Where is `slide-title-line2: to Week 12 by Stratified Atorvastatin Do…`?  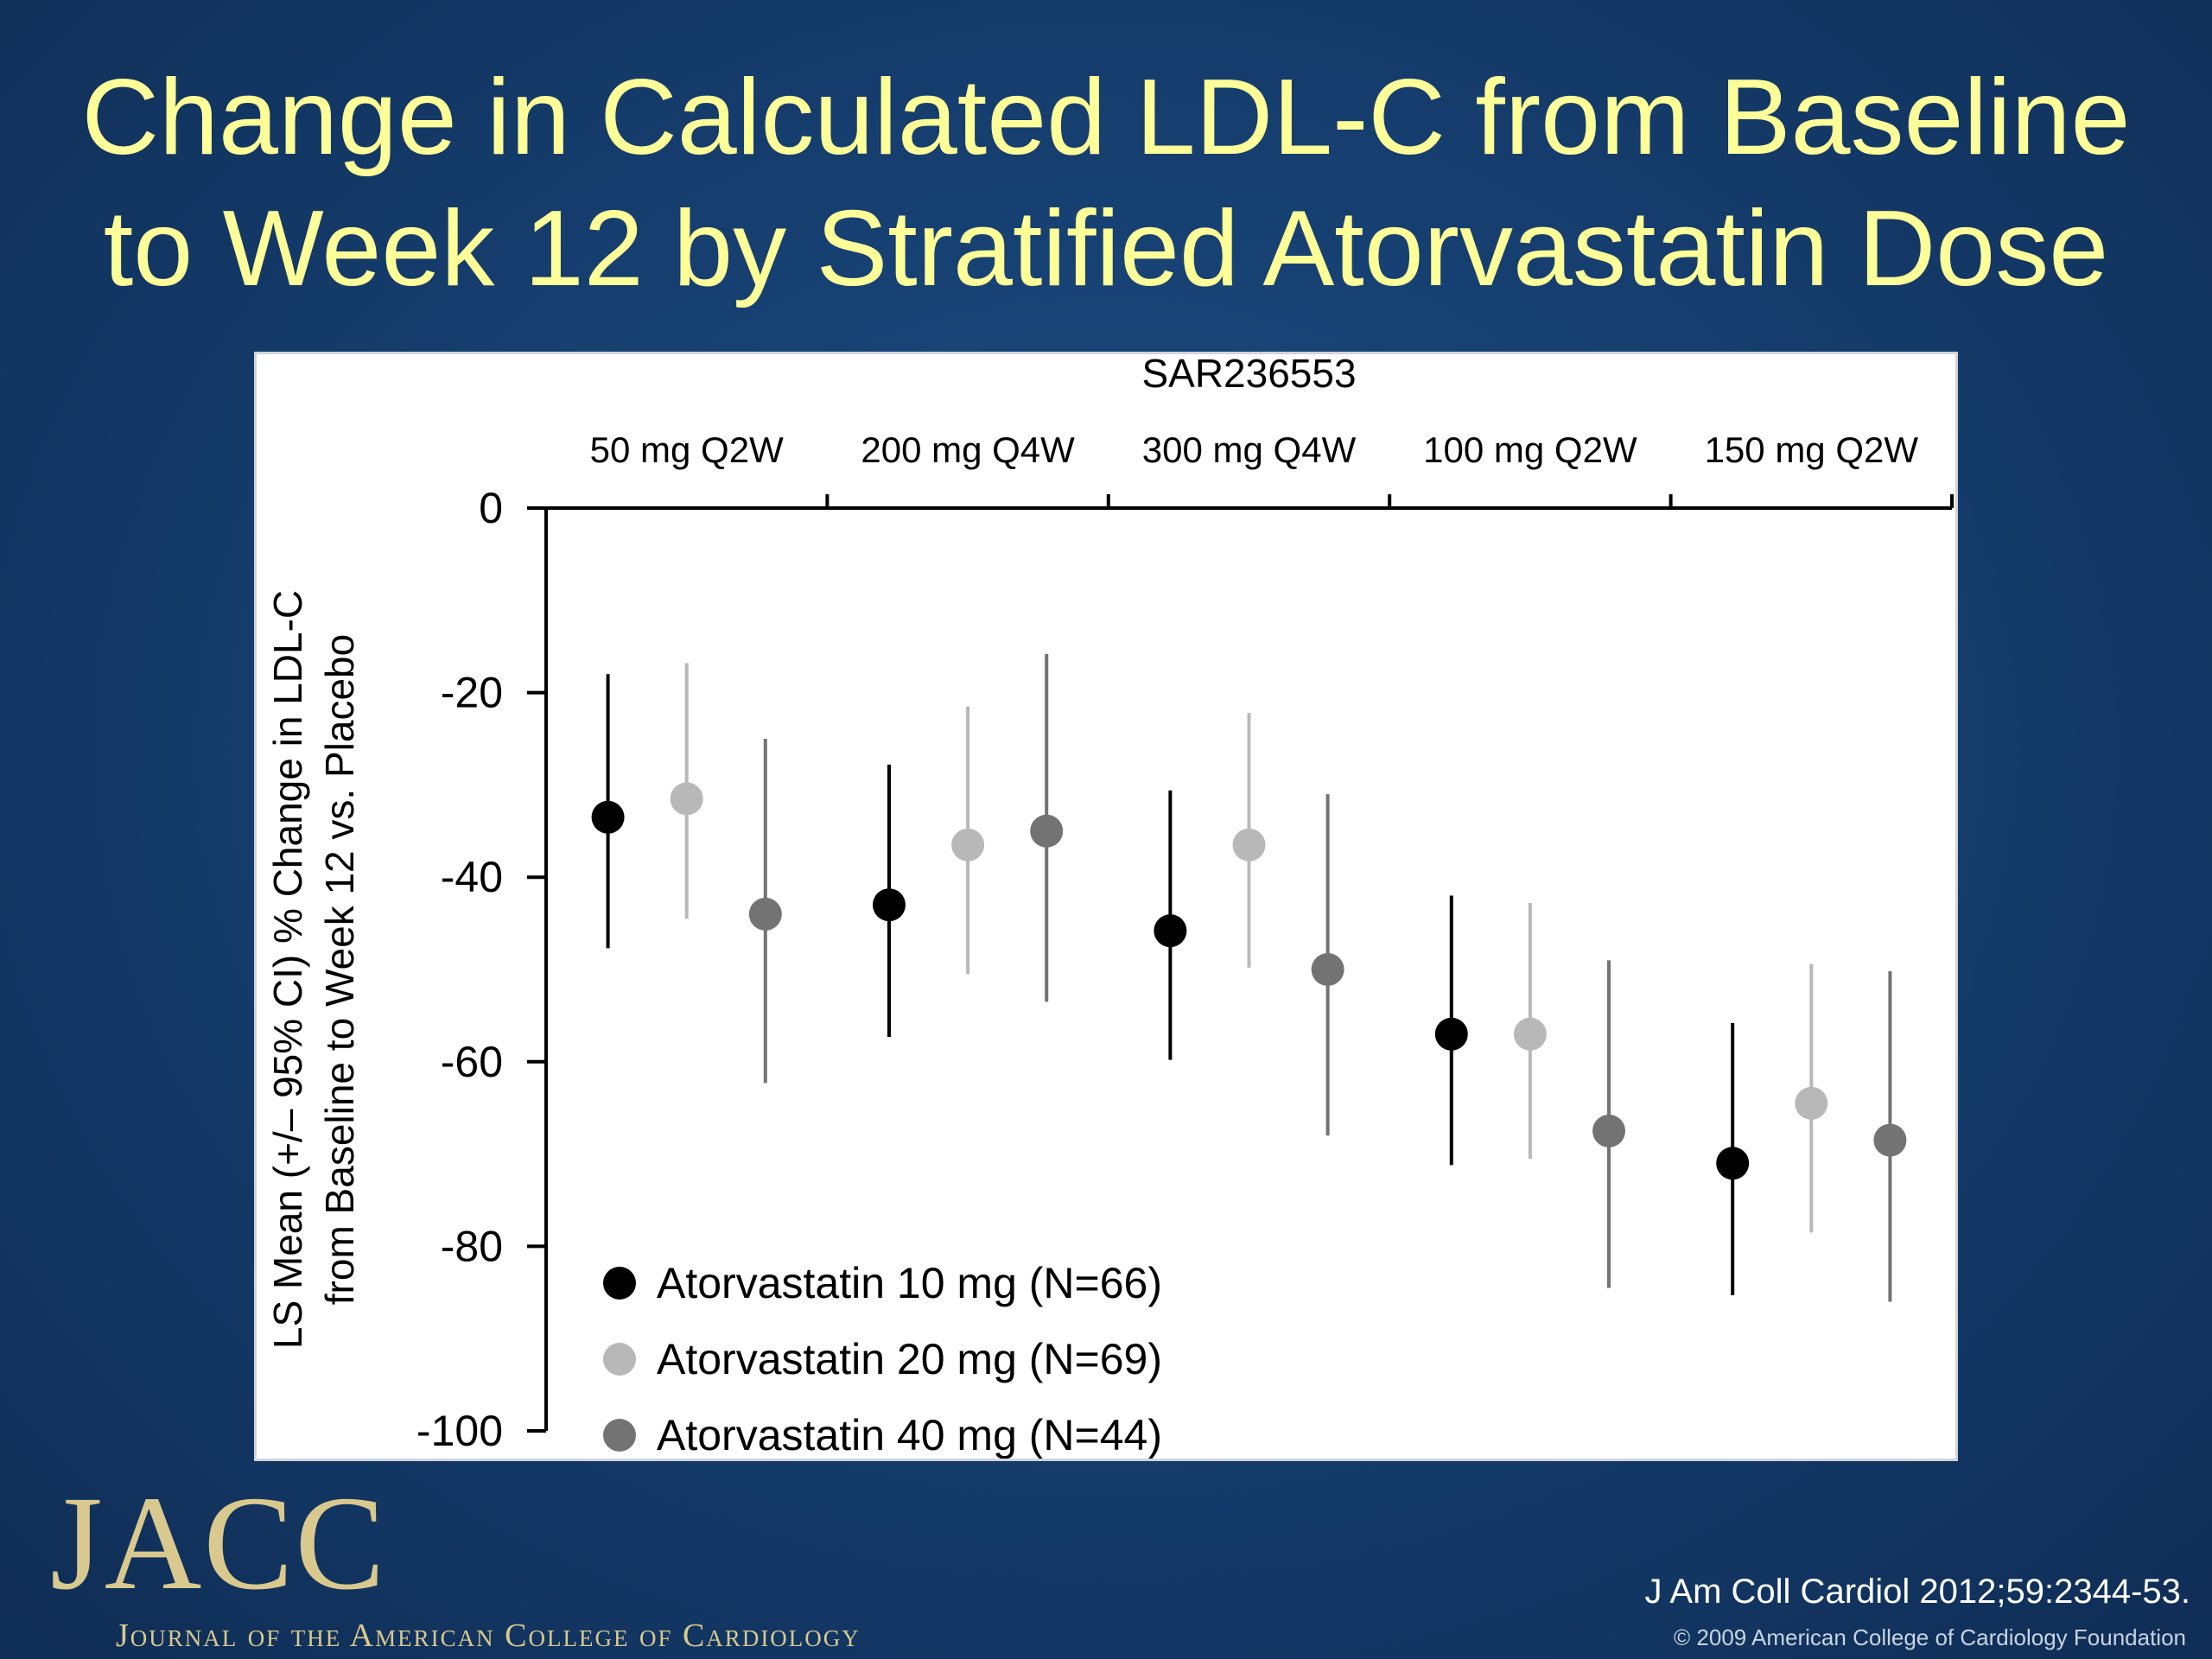
slide-title-line2: to Week 12 by Stratified Atorvastatin Do… is located at coordinates (1106, 248).